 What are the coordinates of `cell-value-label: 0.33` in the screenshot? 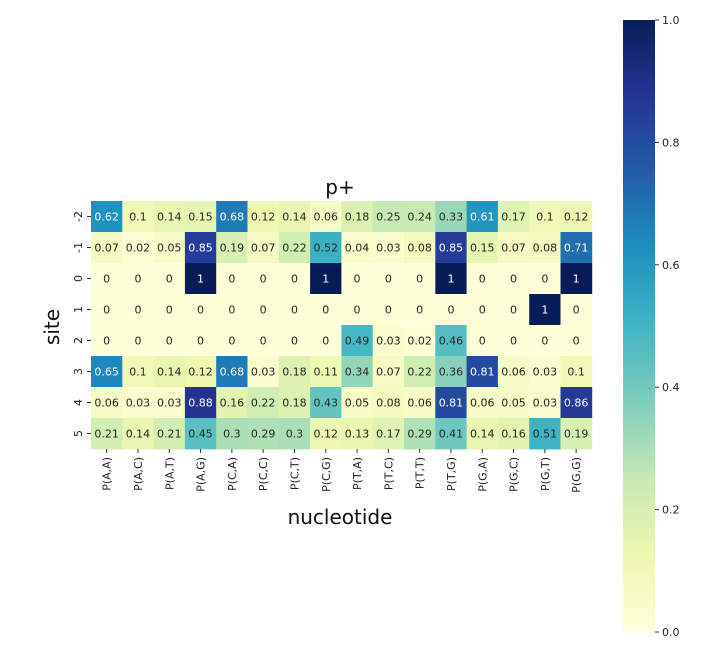 It's located at (451, 217).